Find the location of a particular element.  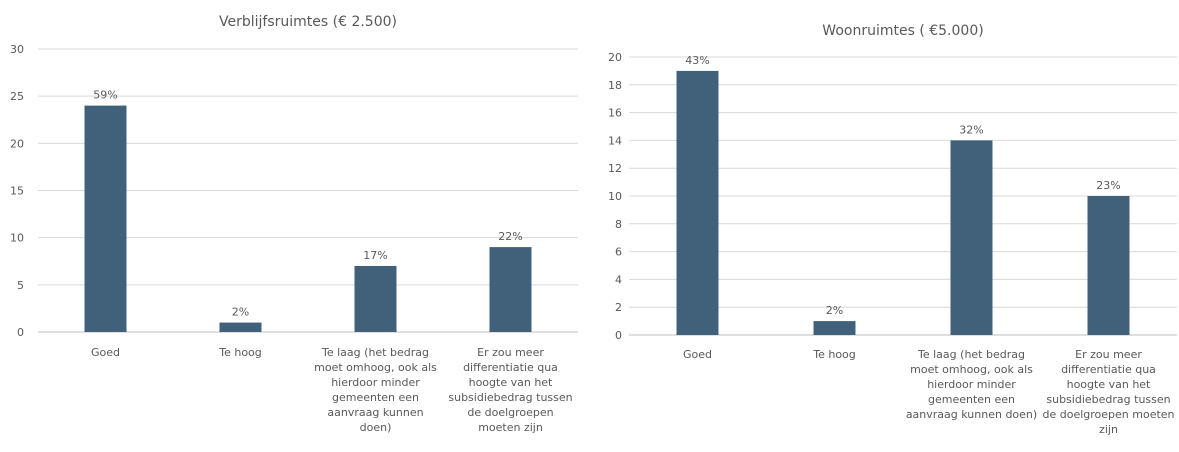

y-tick-label: 4 is located at coordinates (618, 279).